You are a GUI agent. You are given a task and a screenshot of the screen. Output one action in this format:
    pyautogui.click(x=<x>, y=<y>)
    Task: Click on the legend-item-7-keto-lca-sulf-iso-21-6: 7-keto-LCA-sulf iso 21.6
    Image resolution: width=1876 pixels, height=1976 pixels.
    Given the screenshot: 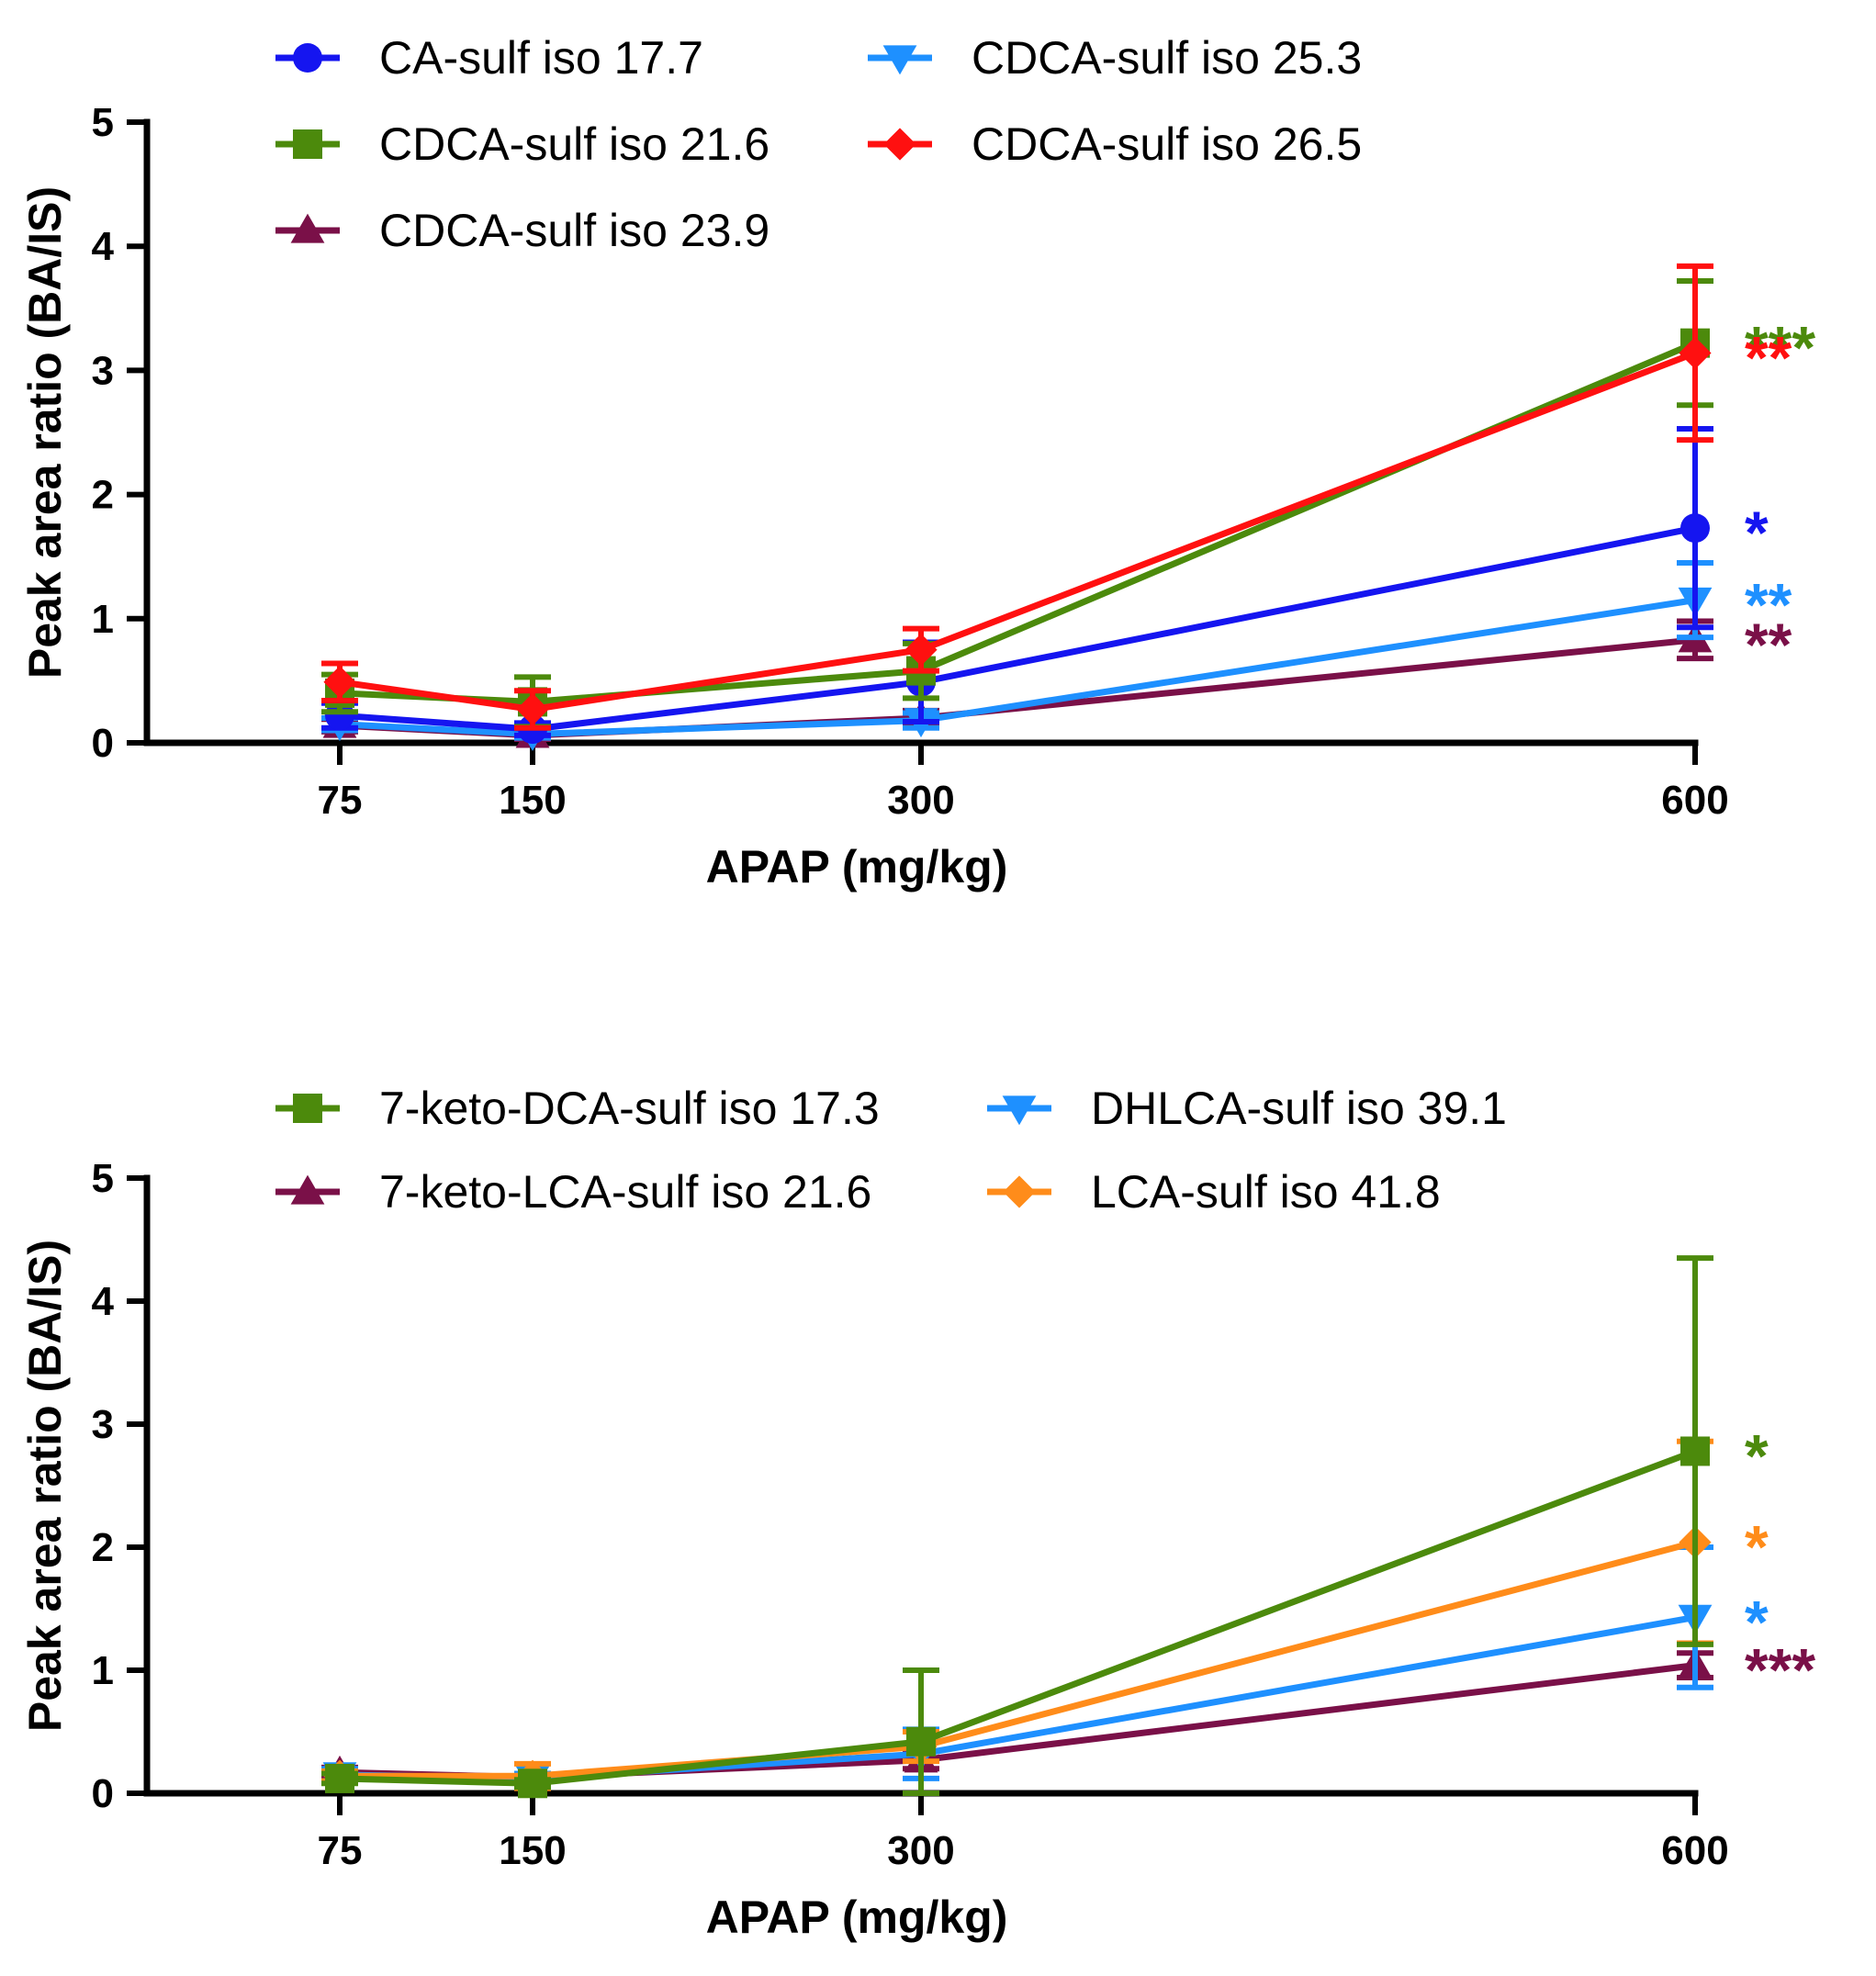 What is the action you would take?
    pyautogui.click(x=573, y=1192)
    